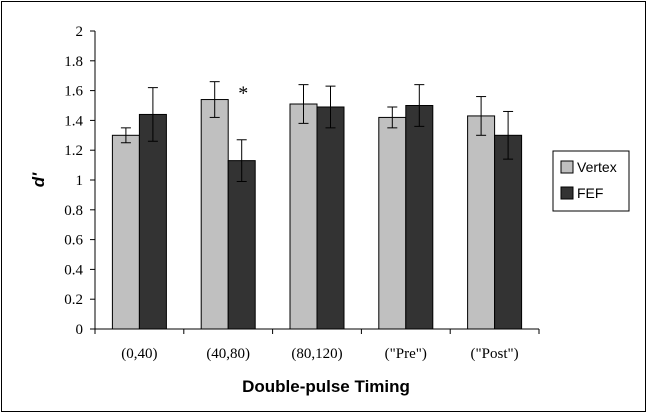 The height and width of the screenshot is (415, 649). I want to click on y-tick-label: 0.4, so click(73, 270).